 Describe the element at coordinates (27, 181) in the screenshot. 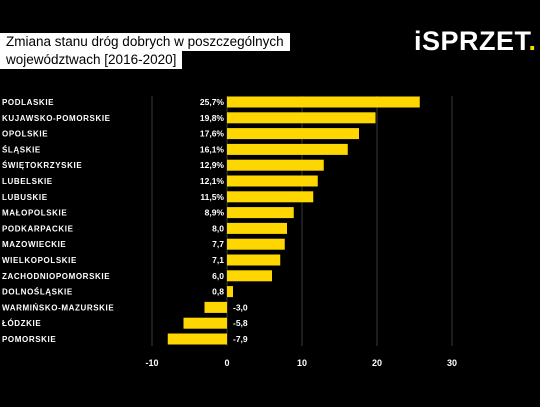

I see `category-label-5: LUBELSKIE` at that location.